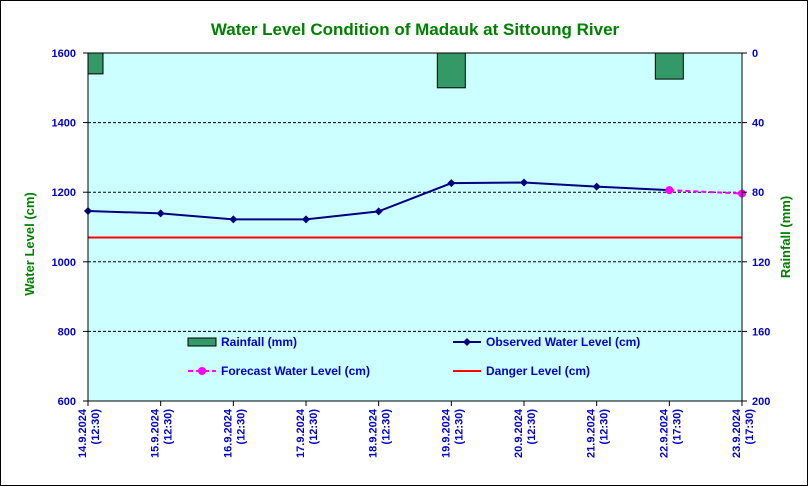  What do you see at coordinates (64, 193) in the screenshot?
I see `left-tick-label: 1200` at bounding box center [64, 193].